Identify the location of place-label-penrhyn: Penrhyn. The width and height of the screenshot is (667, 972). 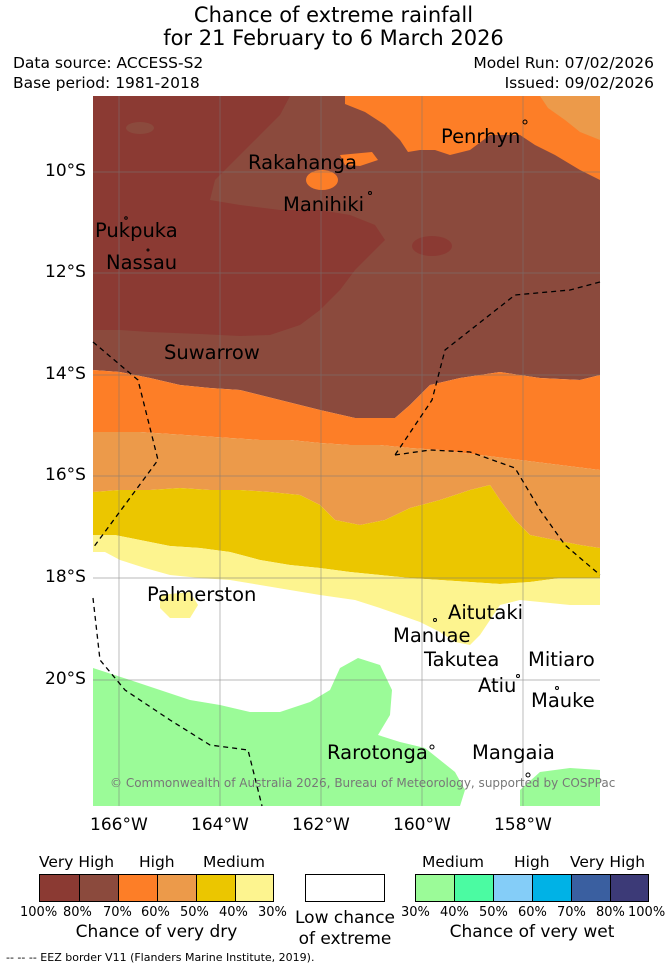
(481, 136).